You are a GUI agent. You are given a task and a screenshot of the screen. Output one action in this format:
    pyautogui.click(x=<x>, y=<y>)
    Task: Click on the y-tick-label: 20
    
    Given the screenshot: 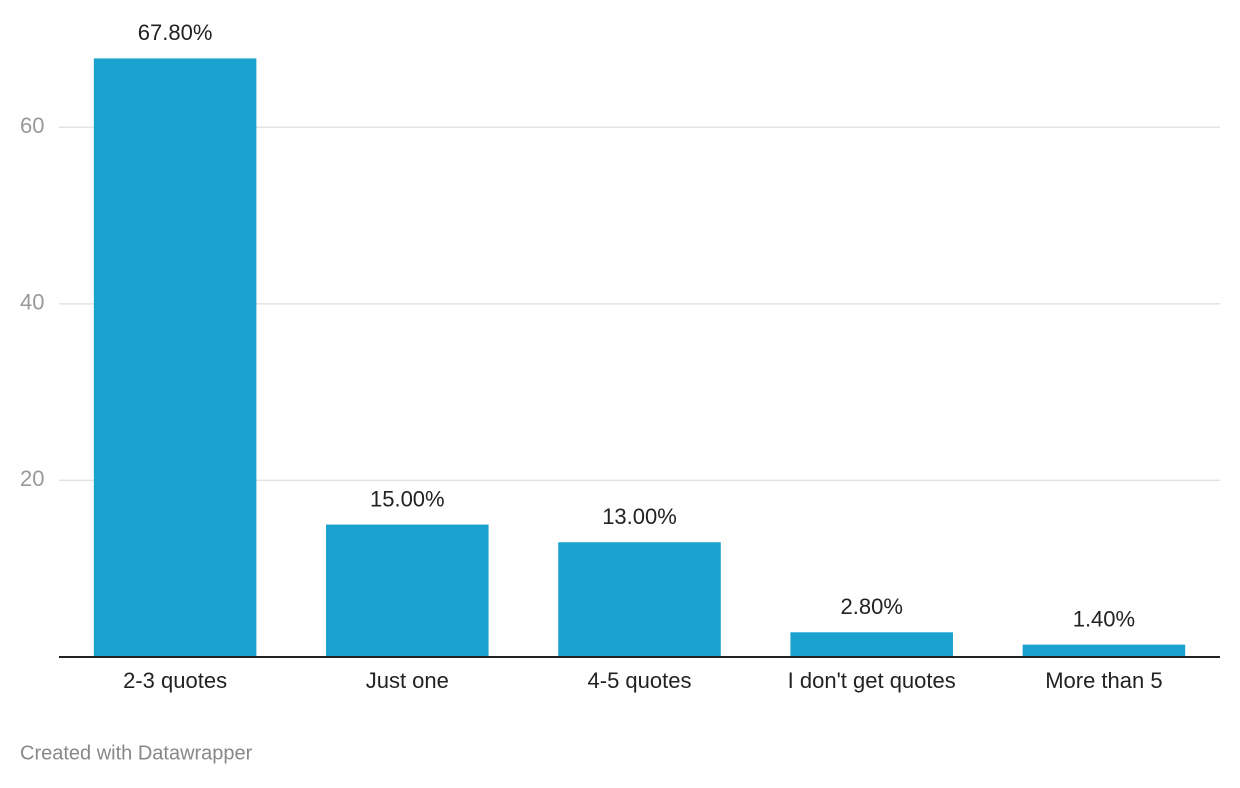 What is the action you would take?
    pyautogui.click(x=32, y=478)
    